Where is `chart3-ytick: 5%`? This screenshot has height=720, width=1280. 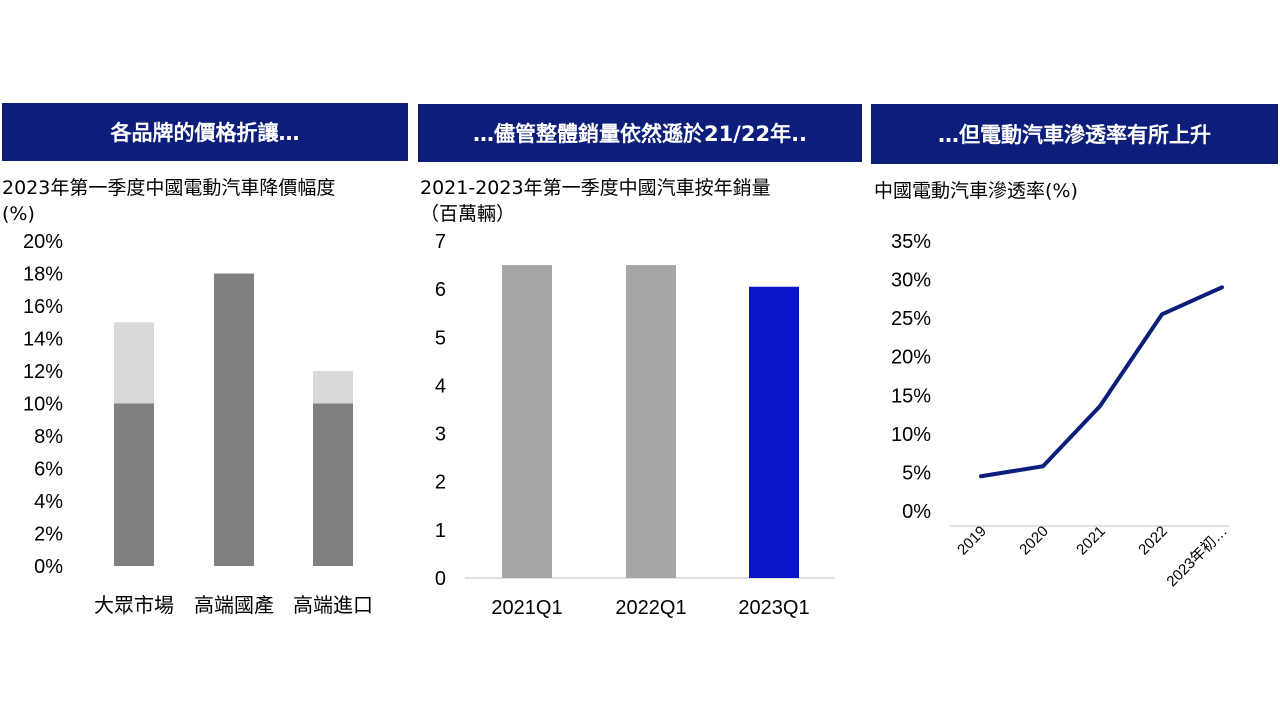 chart3-ytick: 5% is located at coordinates (916, 473).